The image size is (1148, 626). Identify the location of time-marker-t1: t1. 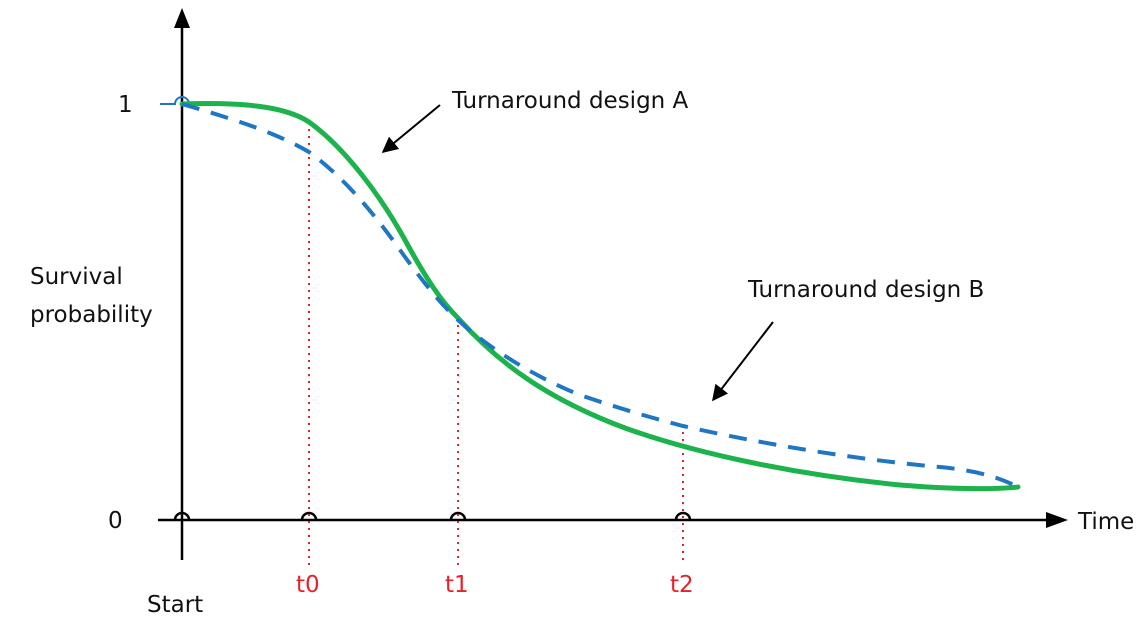
(457, 585).